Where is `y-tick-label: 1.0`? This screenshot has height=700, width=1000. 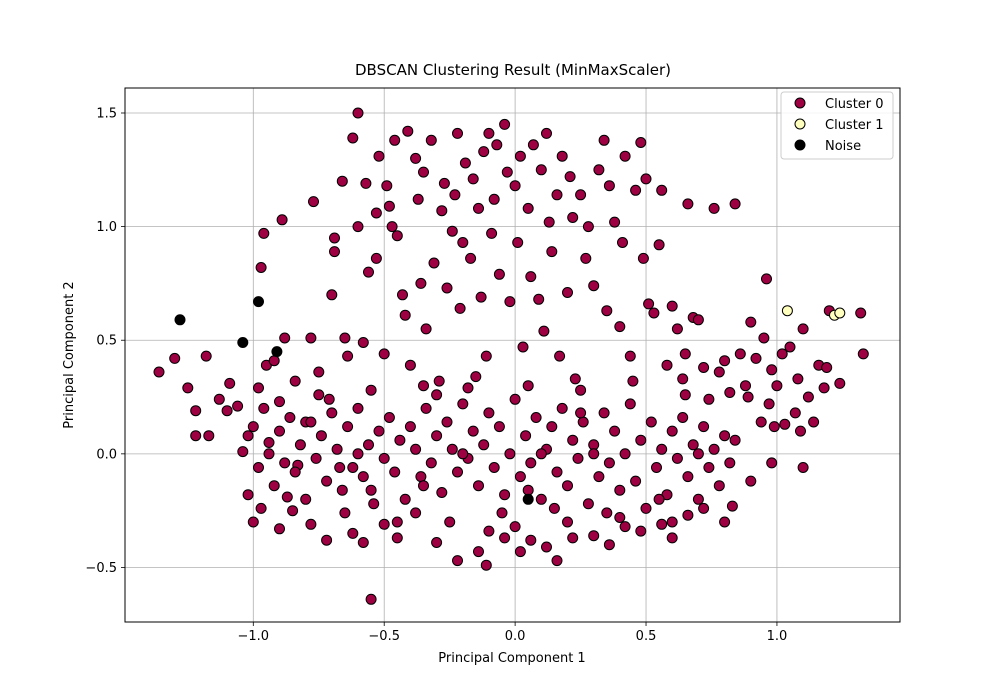
y-tick-label: 1.0 is located at coordinates (106, 227).